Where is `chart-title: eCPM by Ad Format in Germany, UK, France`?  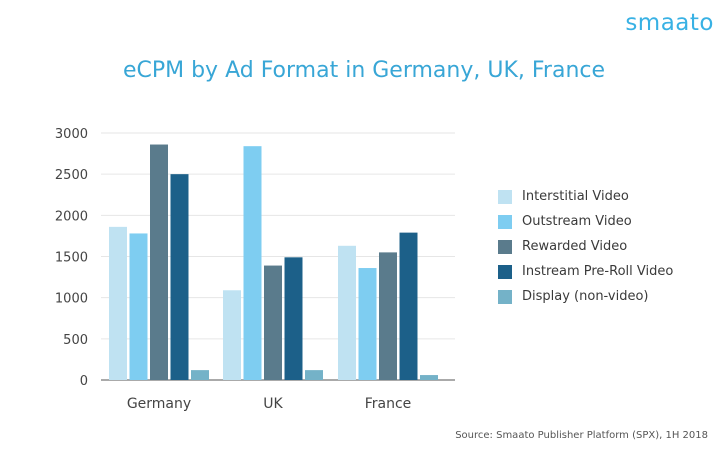
chart-title: eCPM by Ad Format in Germany, UK, France is located at coordinates (364, 70).